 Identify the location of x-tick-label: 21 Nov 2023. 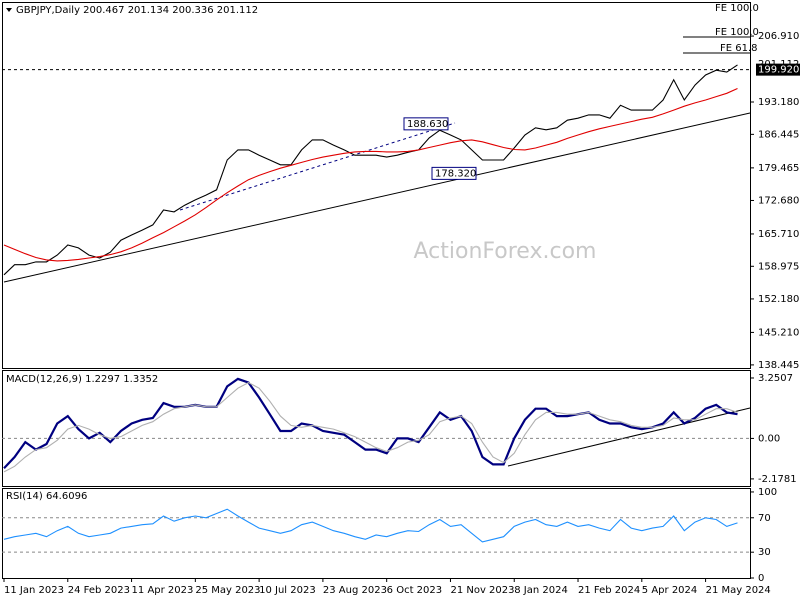
(482, 590).